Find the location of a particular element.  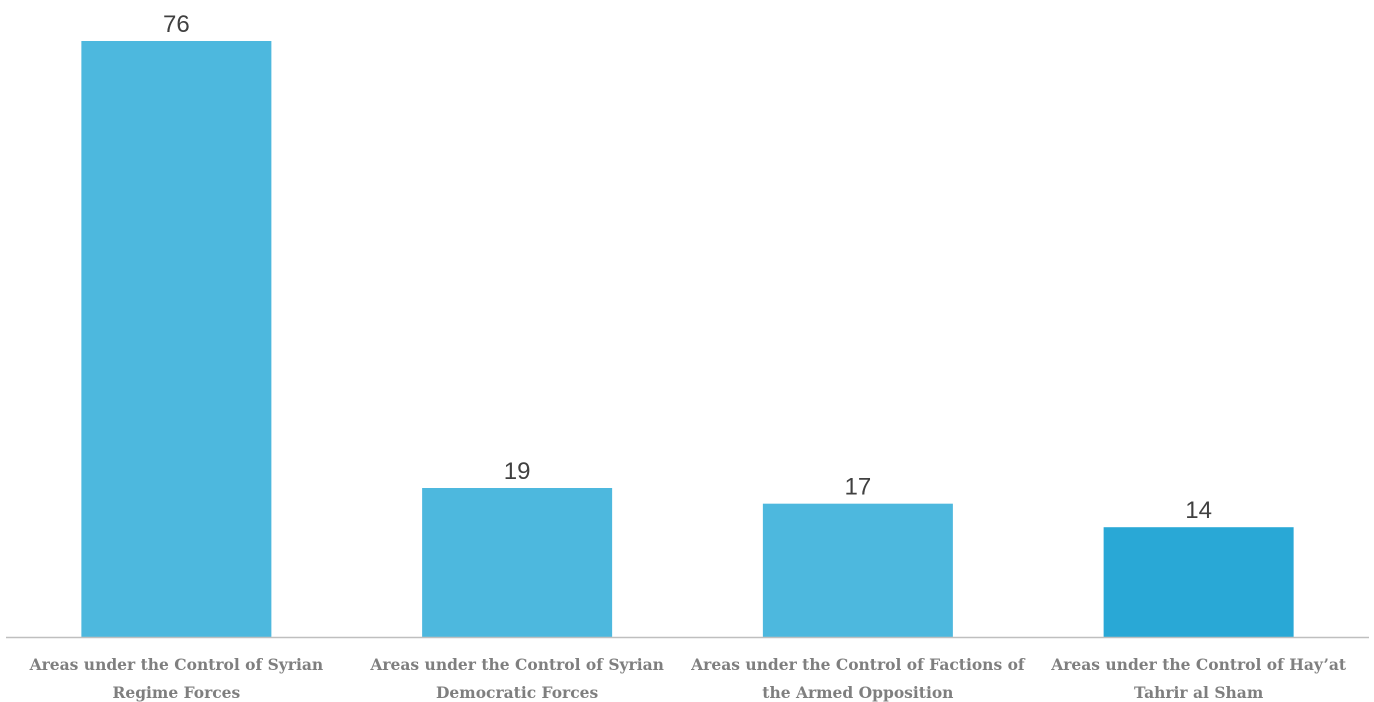

category-label-4-line-2: Tahrir al Sham is located at coordinates (1199, 692).